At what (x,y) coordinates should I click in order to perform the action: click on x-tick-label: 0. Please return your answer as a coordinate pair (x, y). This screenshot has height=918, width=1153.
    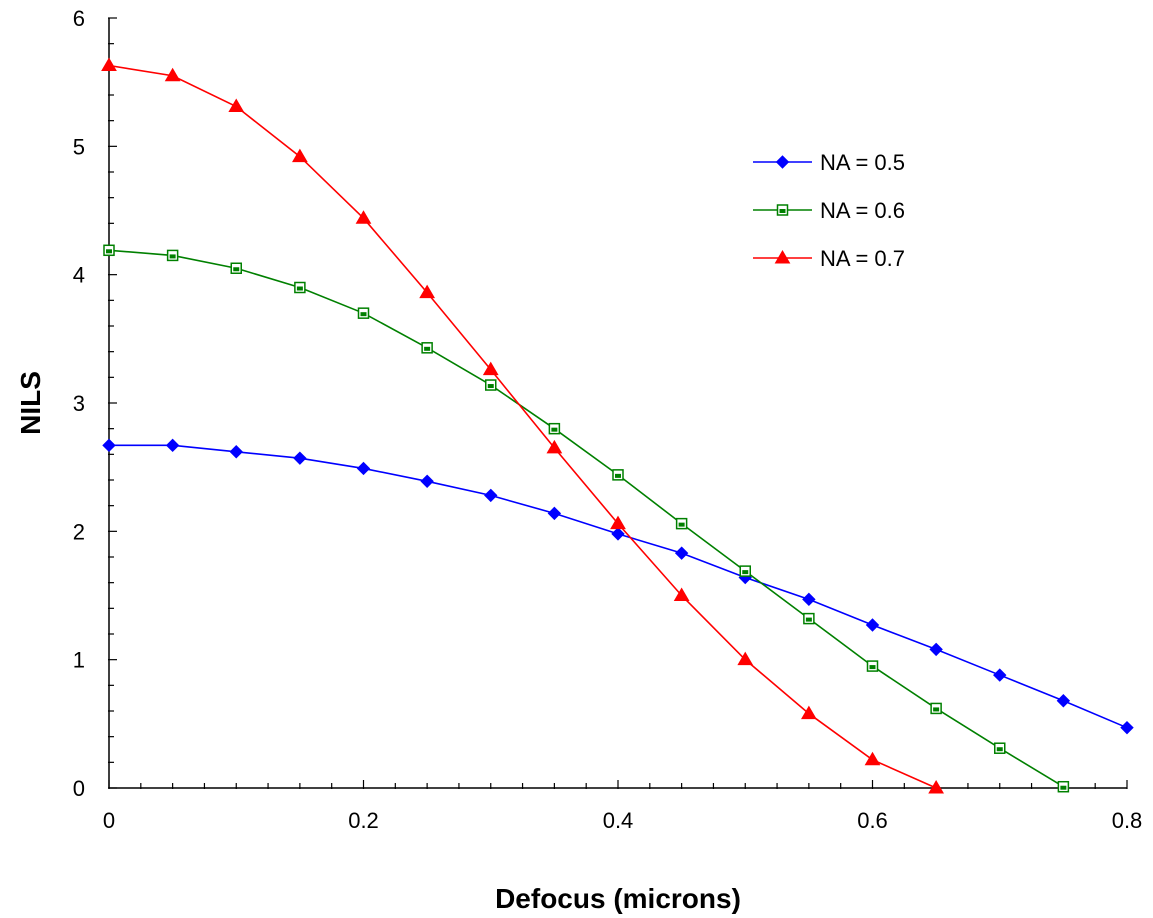
    Looking at the image, I should click on (109, 820).